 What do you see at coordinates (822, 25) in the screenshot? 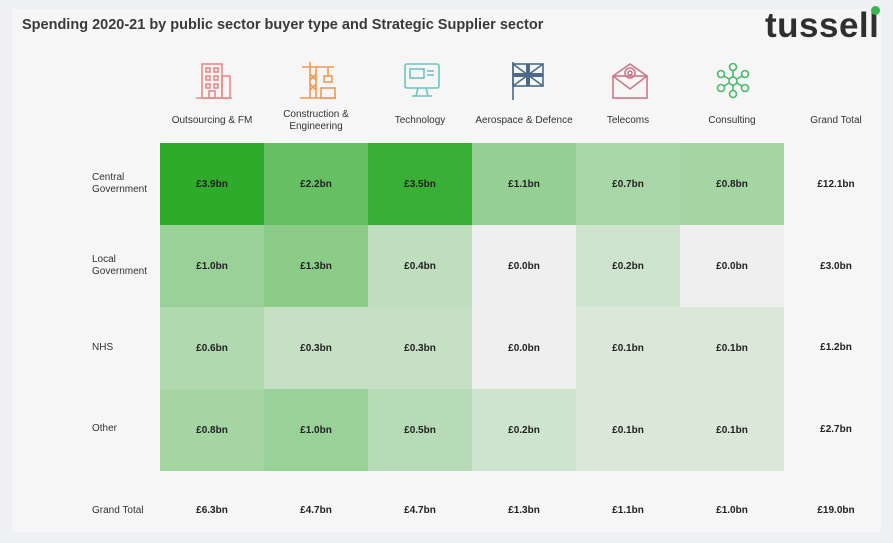
I see `tussell-logo: tussell` at bounding box center [822, 25].